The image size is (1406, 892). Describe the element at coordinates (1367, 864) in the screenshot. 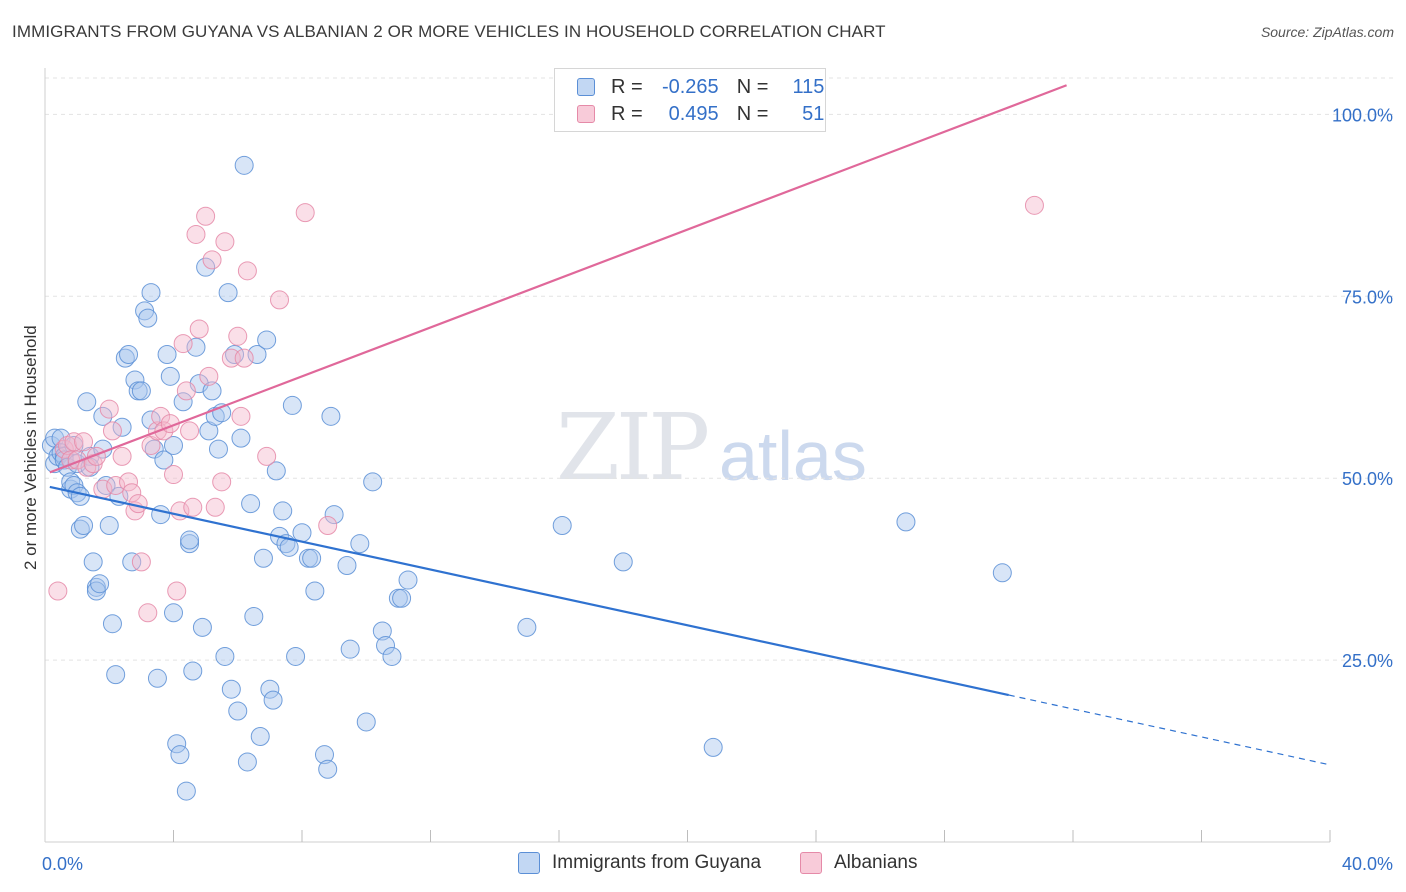

I see `x-tick-label-max: 40.0%` at that location.